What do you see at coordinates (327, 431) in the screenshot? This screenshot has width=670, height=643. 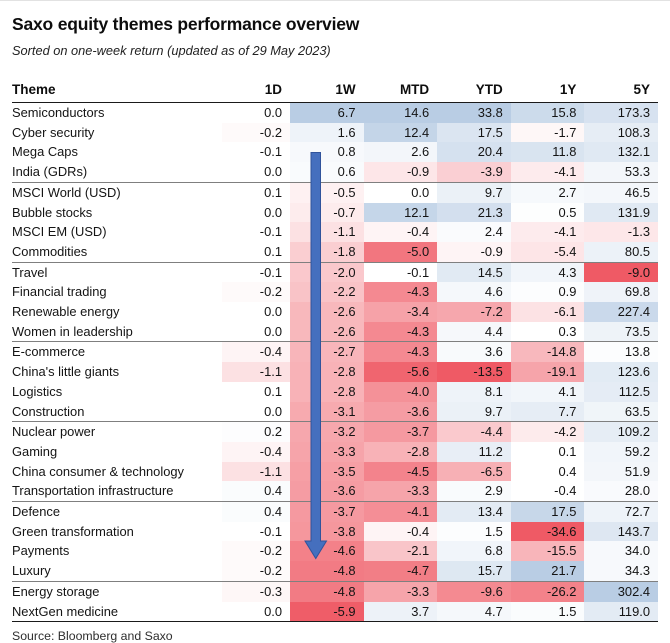 I see `value-cell-1w: -3.2` at bounding box center [327, 431].